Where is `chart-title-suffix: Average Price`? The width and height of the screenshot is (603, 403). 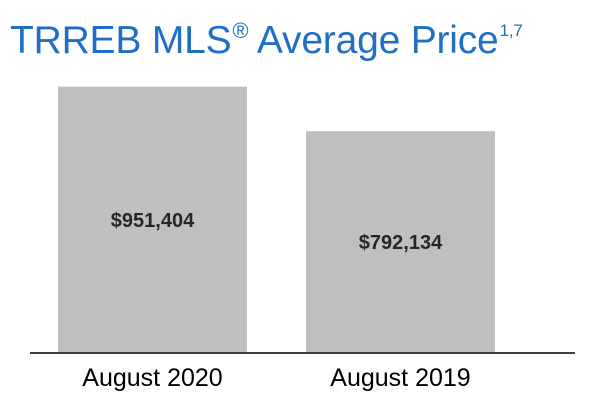
chart-title-suffix: Average Price is located at coordinates (373, 40).